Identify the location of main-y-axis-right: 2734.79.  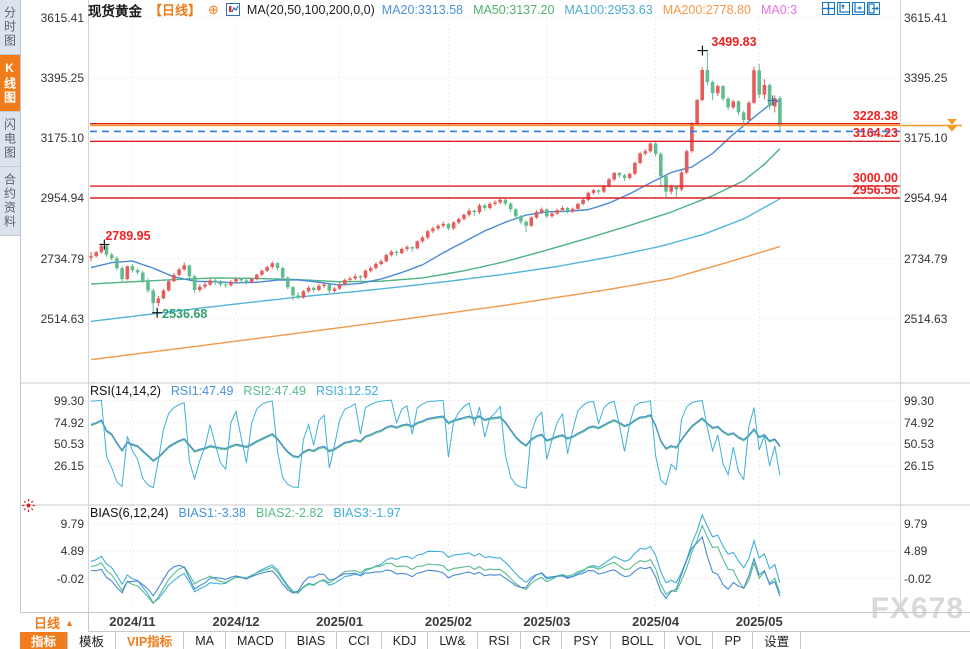
(926, 258).